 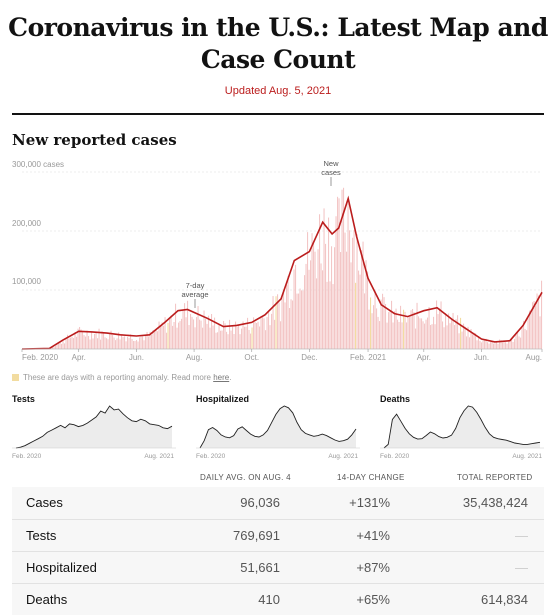 What do you see at coordinates (395, 399) in the screenshot?
I see `deaths-chart-title: Deaths` at bounding box center [395, 399].